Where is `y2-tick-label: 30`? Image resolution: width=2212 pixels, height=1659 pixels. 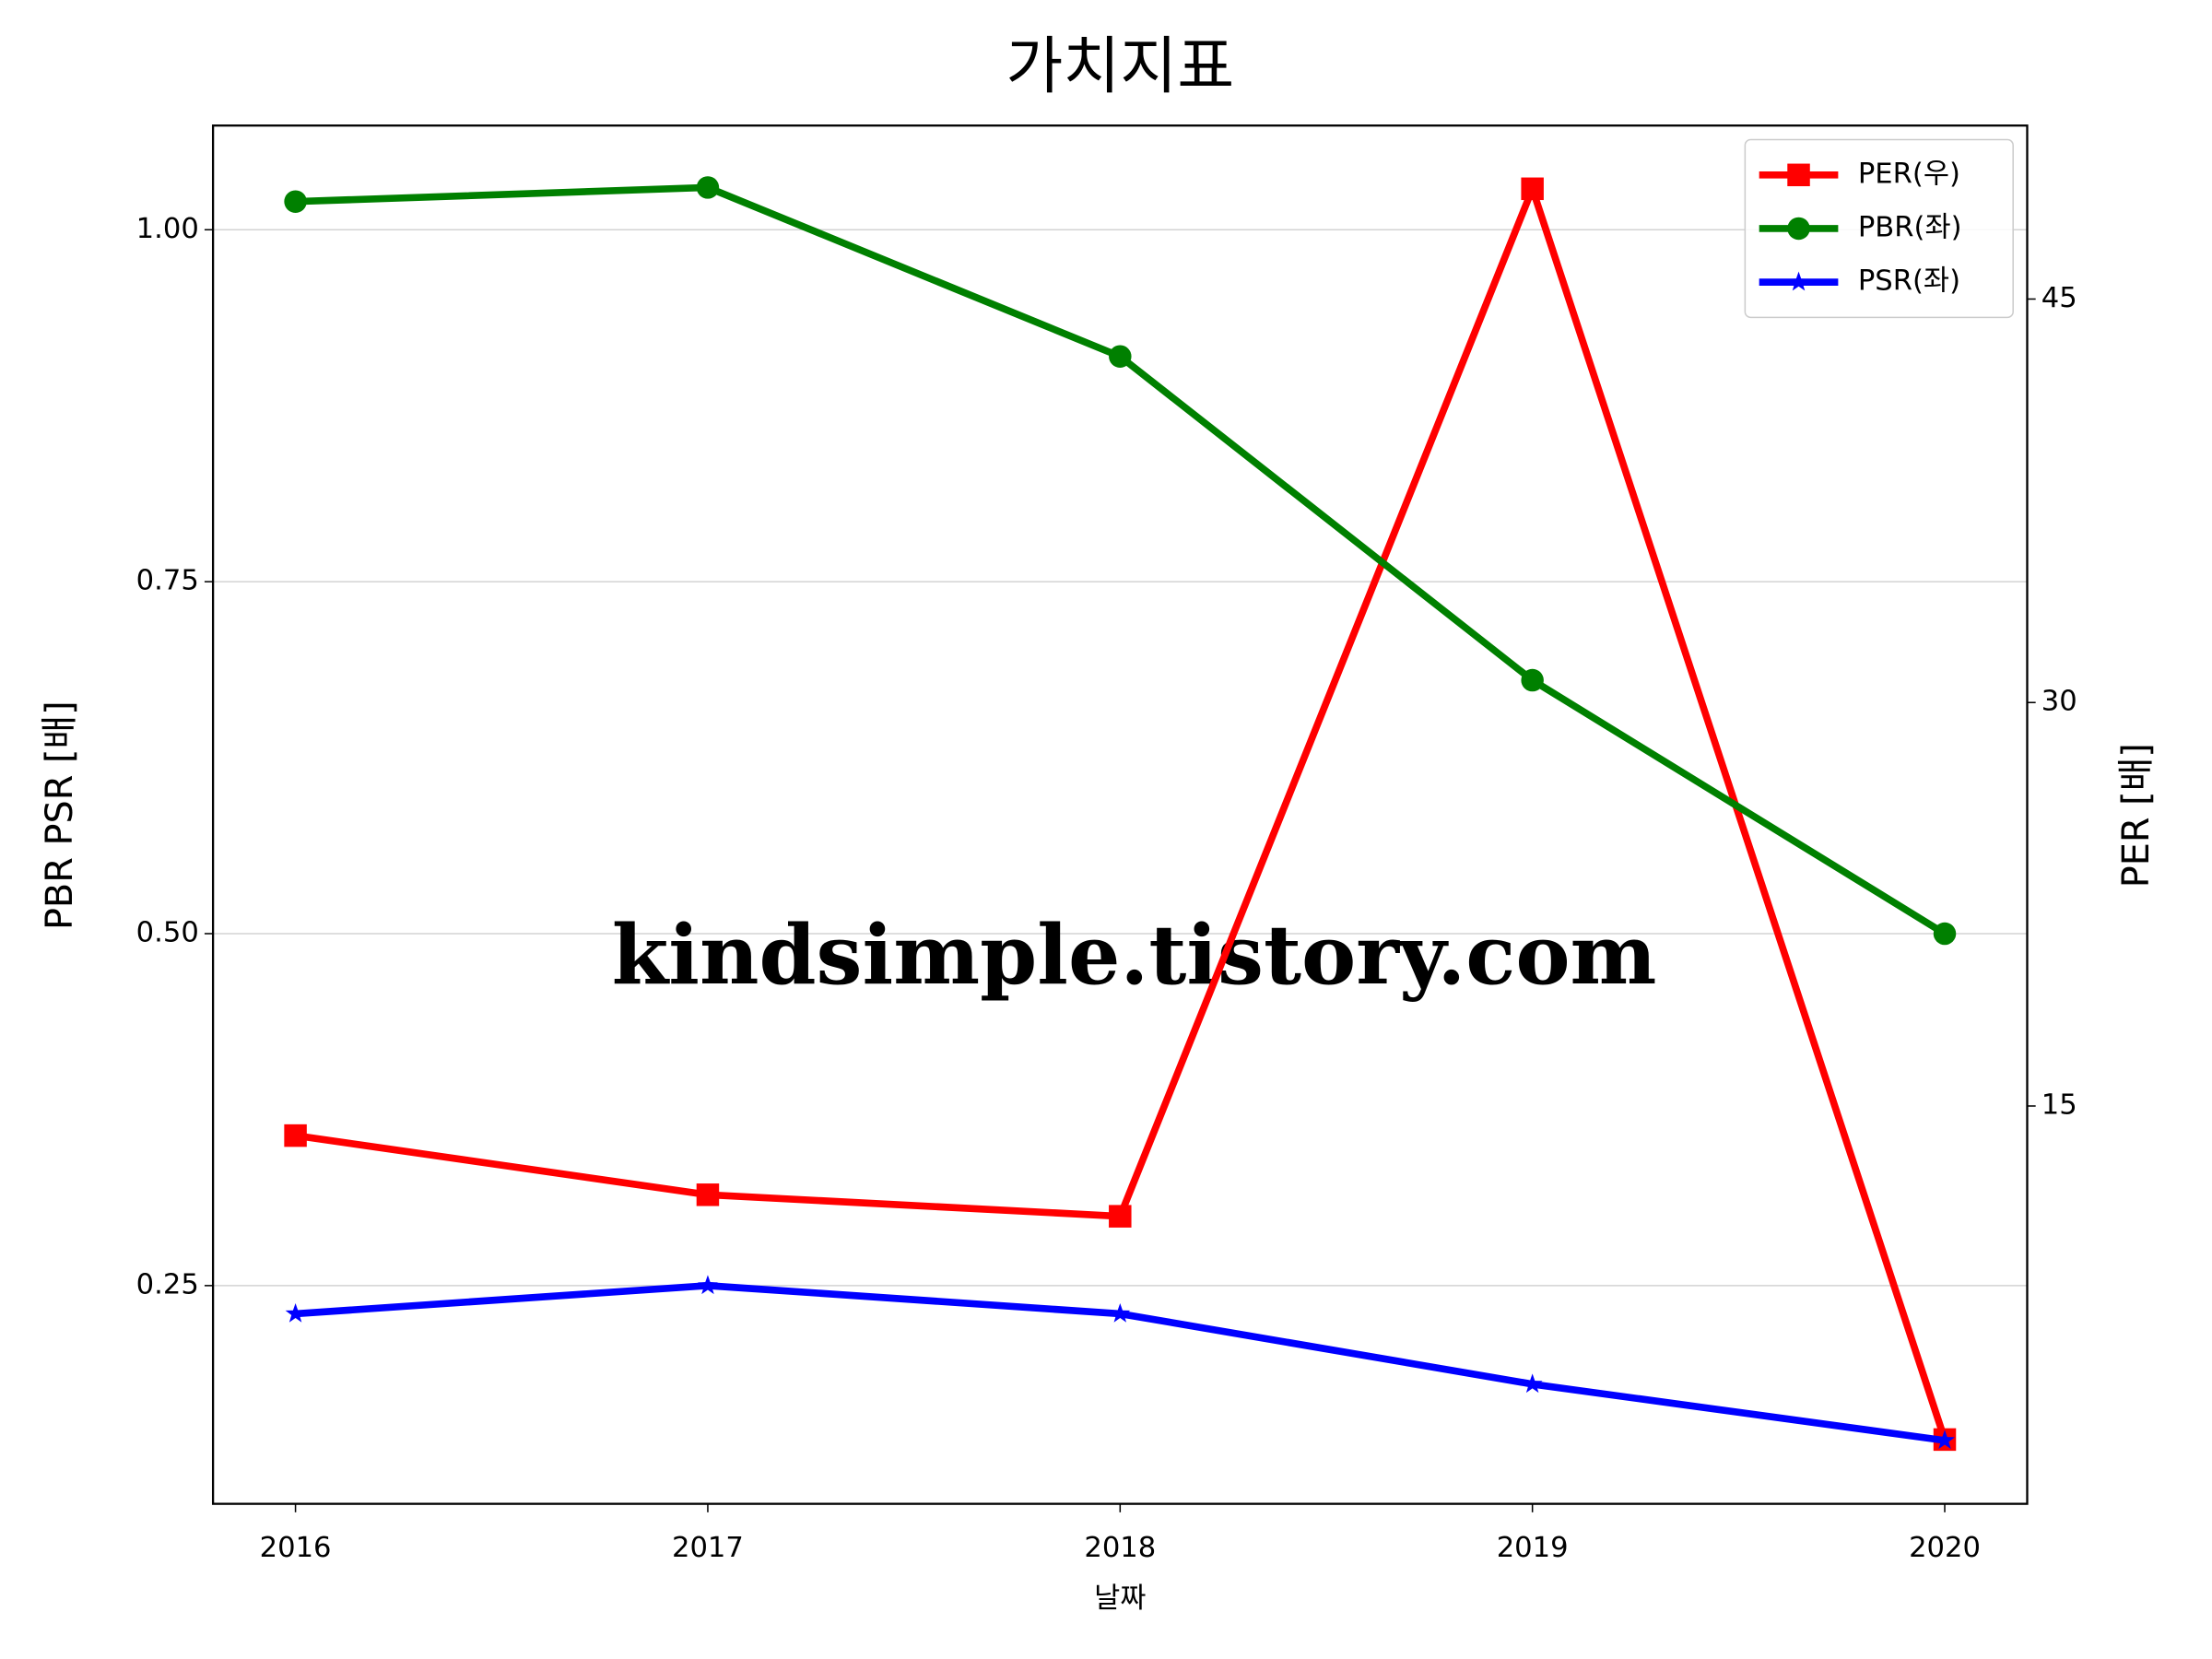 y2-tick-label: 30 is located at coordinates (2059, 702).